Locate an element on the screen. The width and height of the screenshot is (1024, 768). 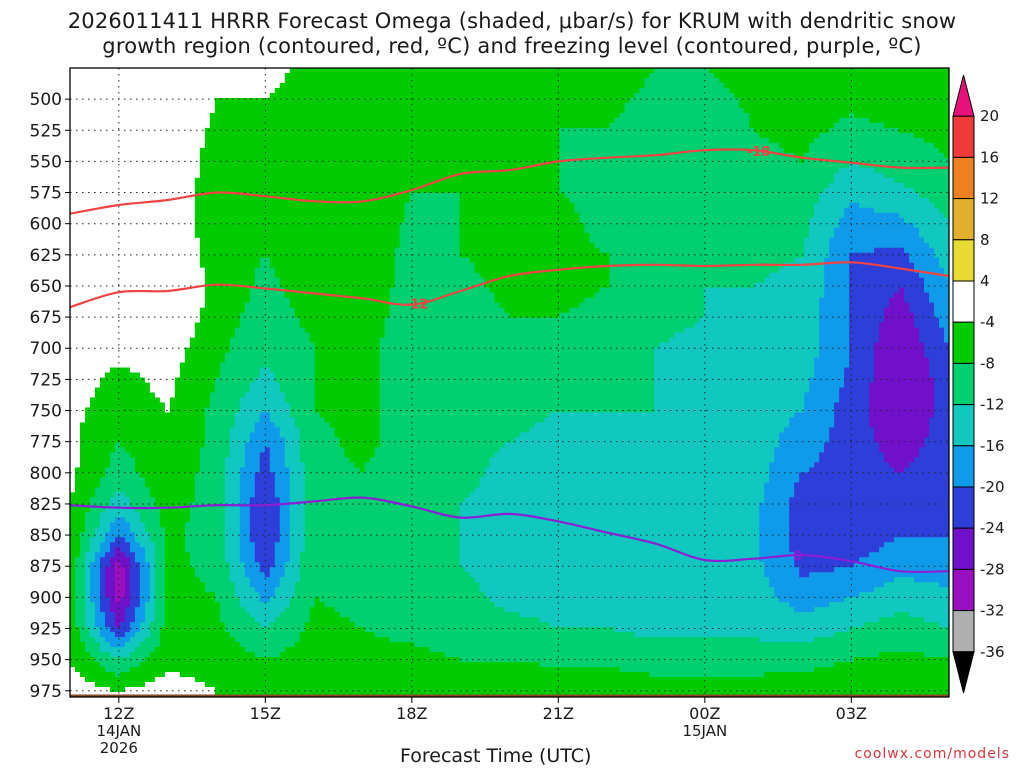
colorbar-label: 12 is located at coordinates (989, 199).